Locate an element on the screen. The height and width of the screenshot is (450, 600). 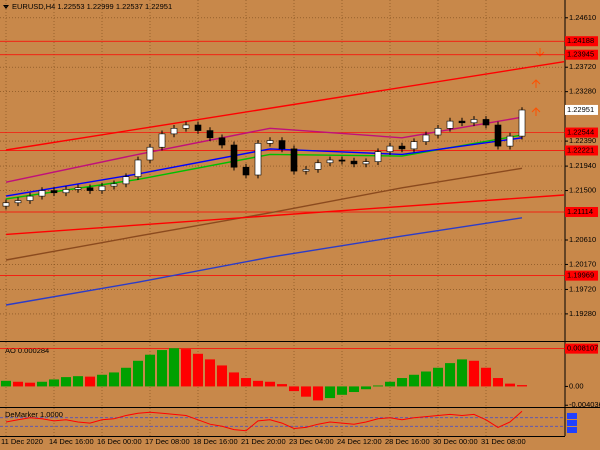
level-label: 1.22544 is located at coordinates (580, 132).